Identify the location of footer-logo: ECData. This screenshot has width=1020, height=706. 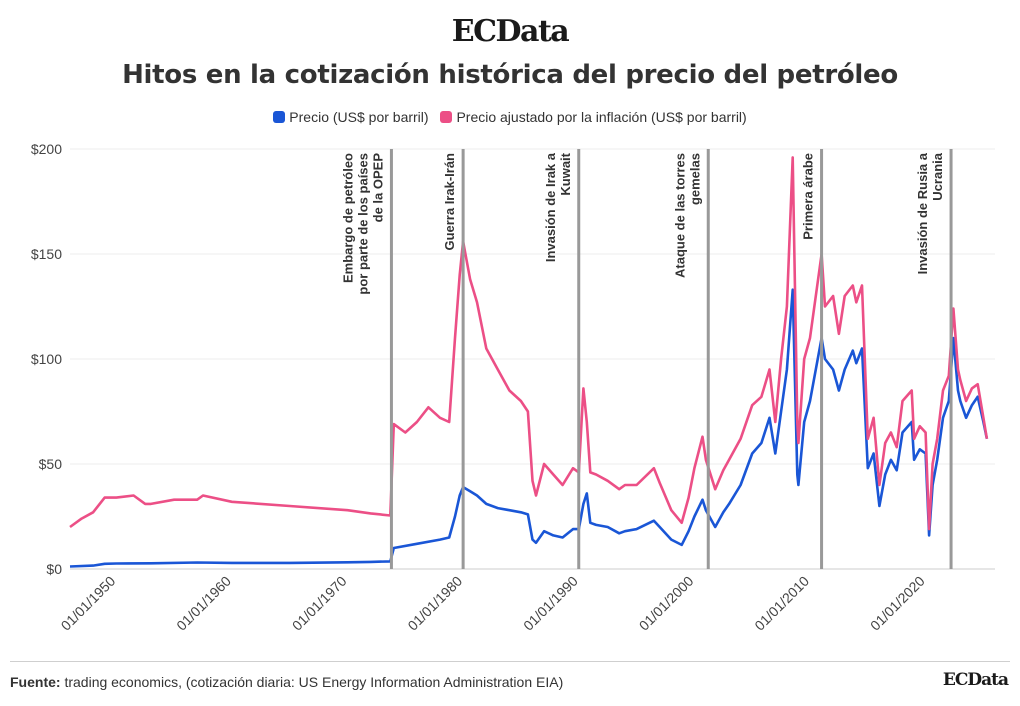
(975, 680).